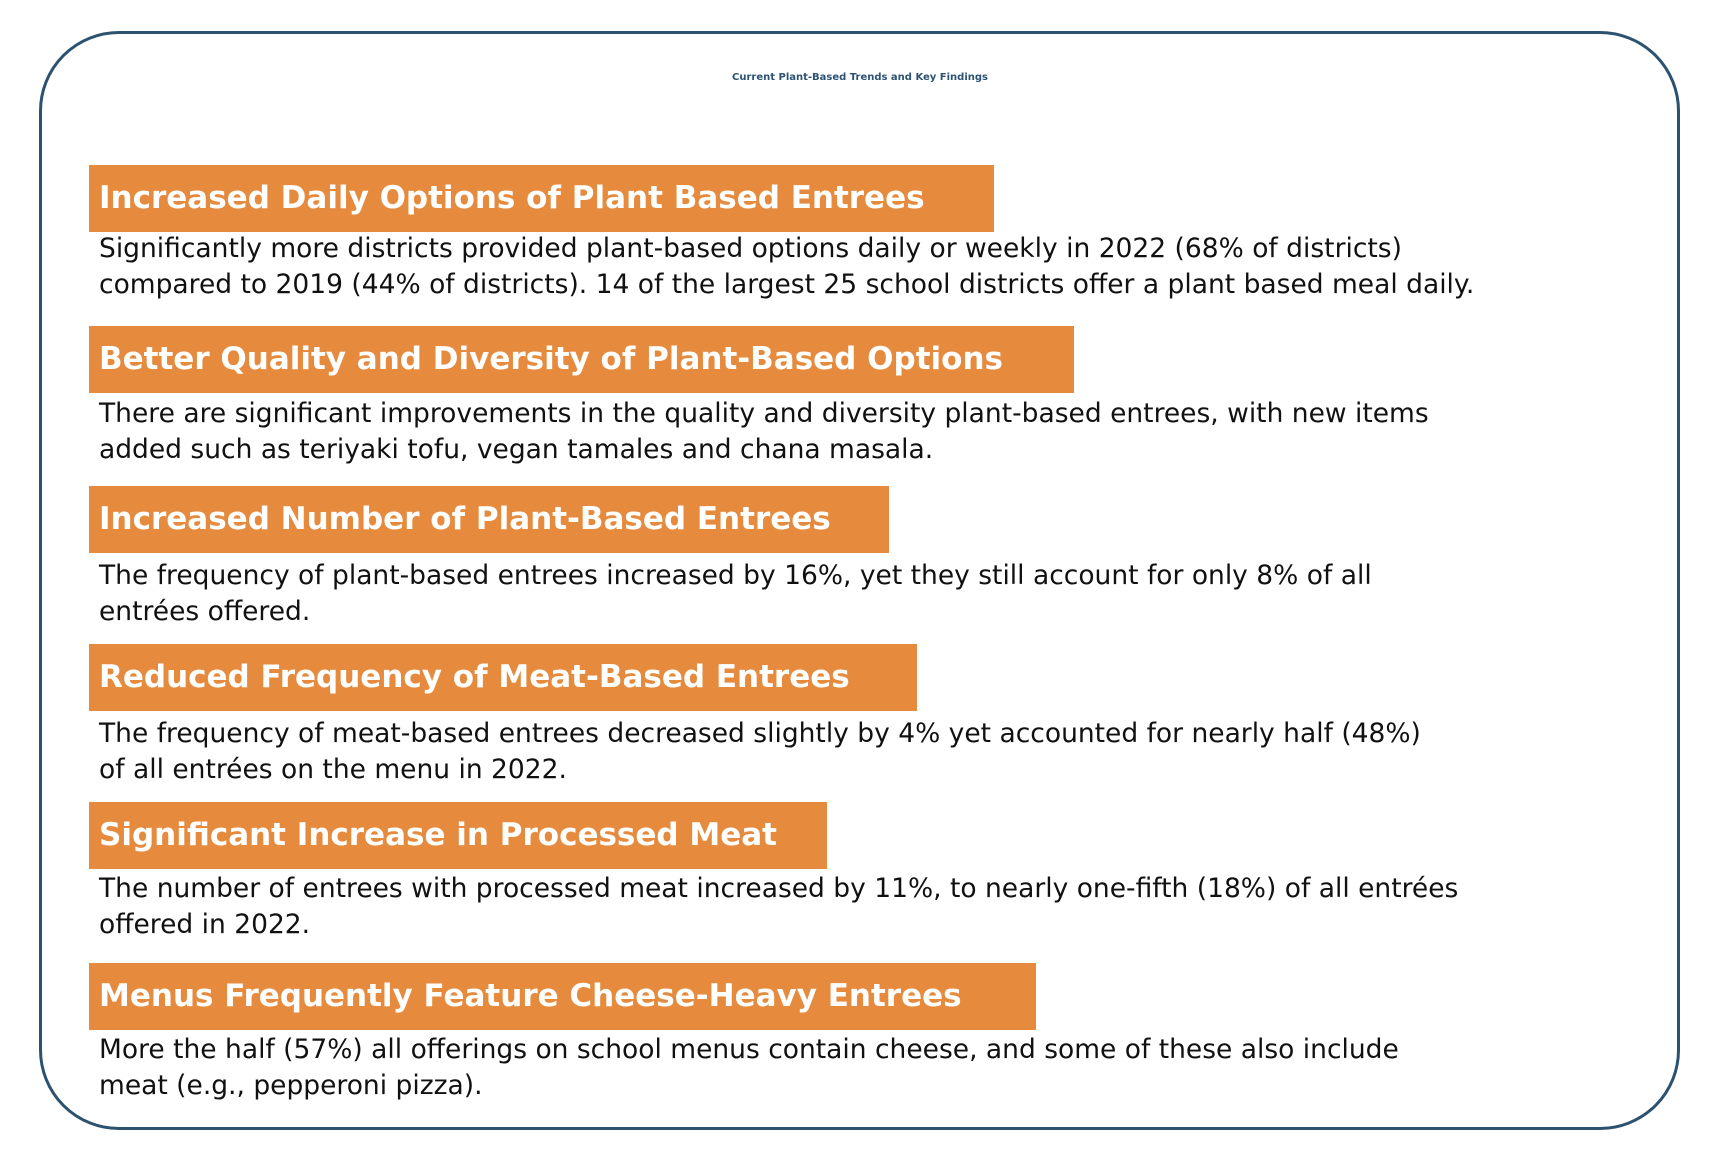 Image resolution: width=1720 pixels, height=1160 pixels. Describe the element at coordinates (489, 519) in the screenshot. I see `finding-heading: Increased Number of Plant-Based Entrees` at that location.